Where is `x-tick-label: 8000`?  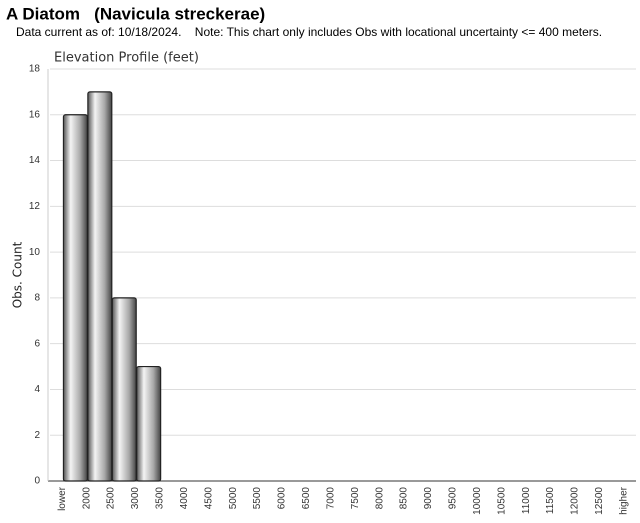
x-tick-label: 8000 is located at coordinates (379, 498).